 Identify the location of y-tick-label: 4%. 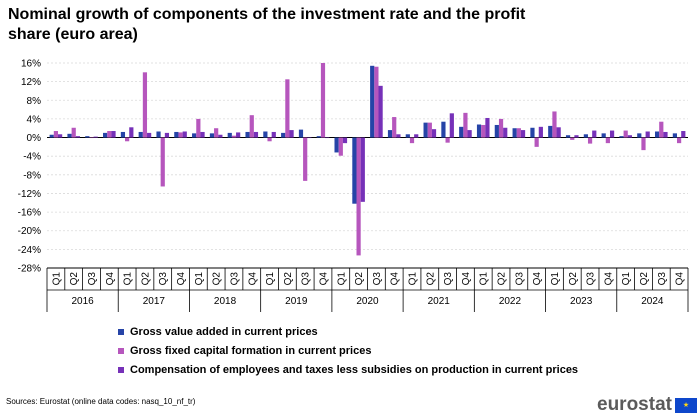
(34, 119).